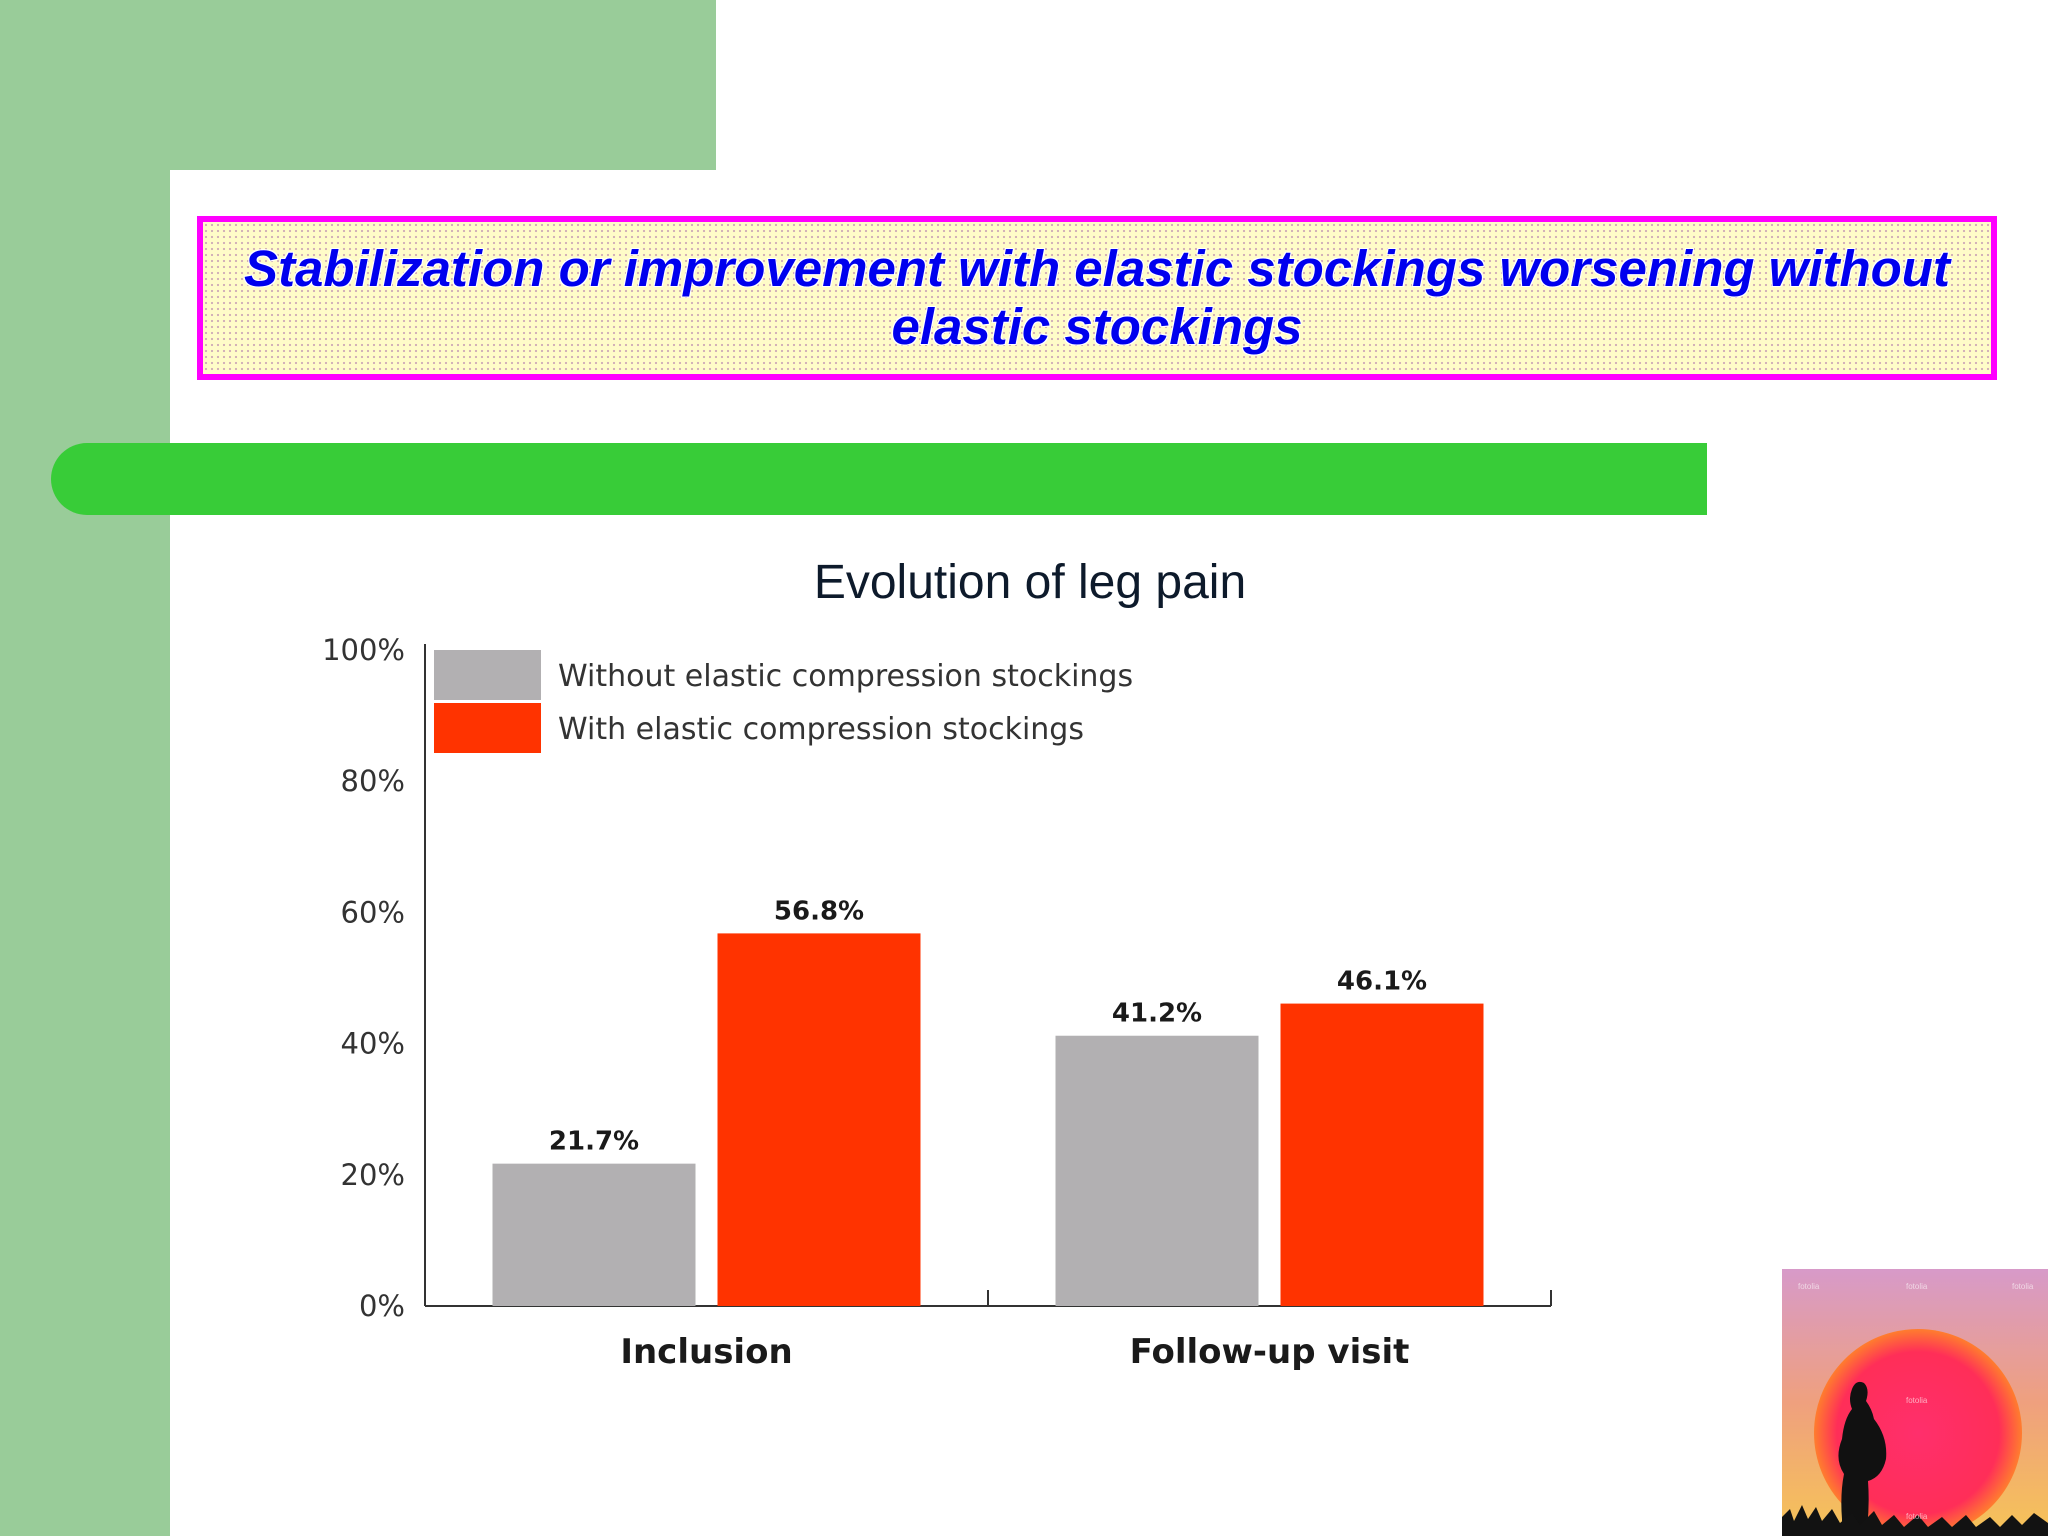 This screenshot has height=1536, width=2048. What do you see at coordinates (363, 650) in the screenshot?
I see `y-tick-label: 100%` at bounding box center [363, 650].